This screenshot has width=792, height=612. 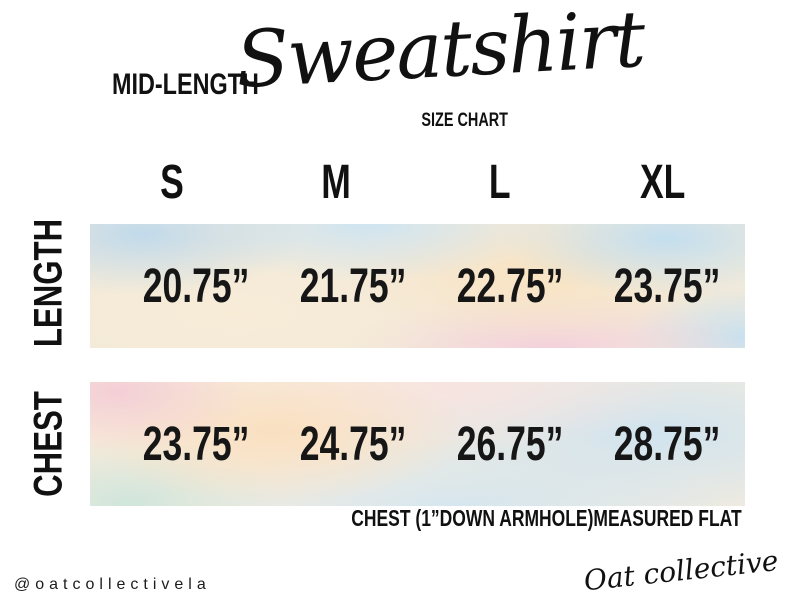 What do you see at coordinates (546, 518) in the screenshot?
I see `measurement-note-text: CHEST (1”DOWN ARMHOLE)MEASURED FLAT` at bounding box center [546, 518].